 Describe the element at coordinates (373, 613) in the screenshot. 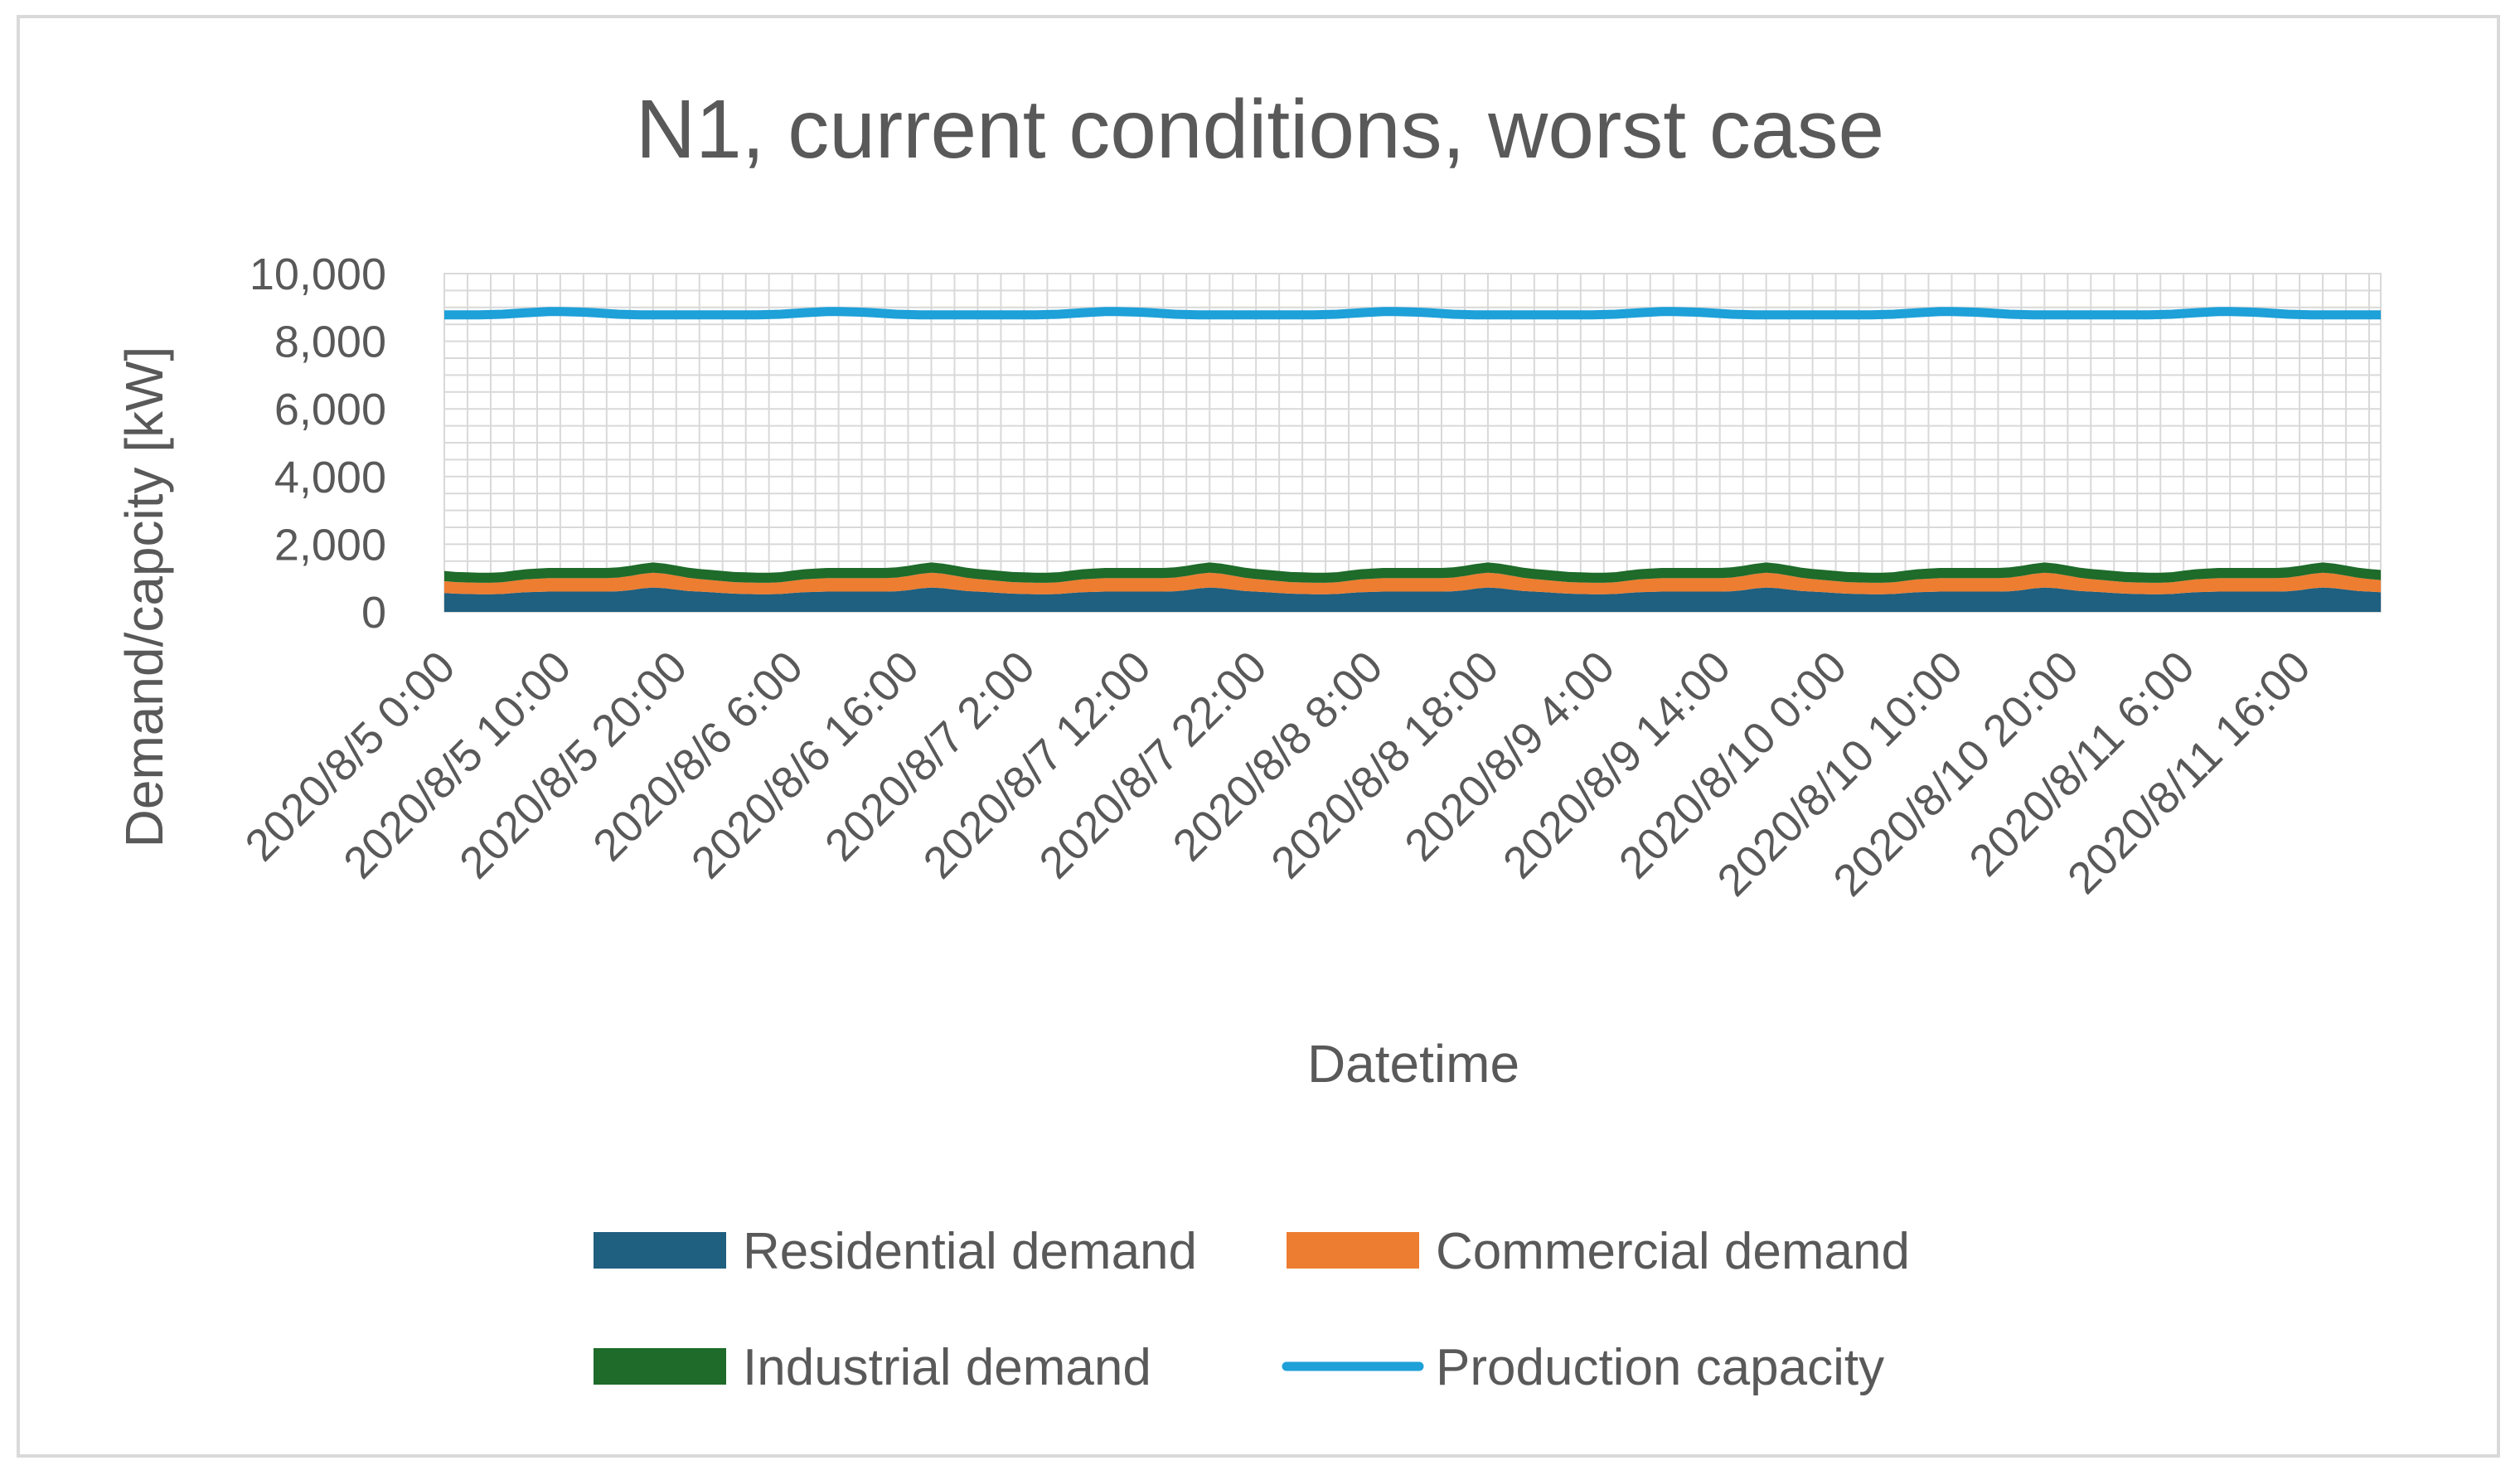

I see `y-tick-label: 0` at that location.